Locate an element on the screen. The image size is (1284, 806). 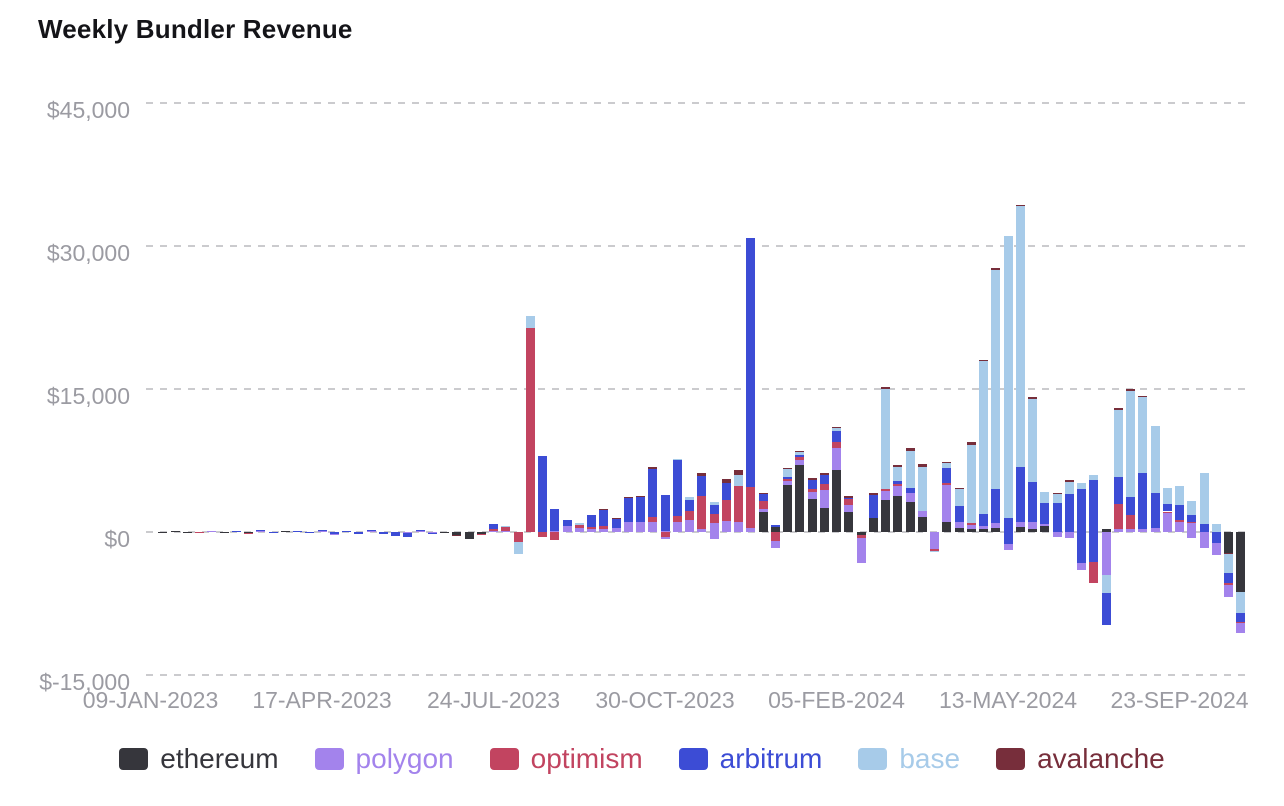
legend-item-avalanche: avalanche is located at coordinates (1080, 759).